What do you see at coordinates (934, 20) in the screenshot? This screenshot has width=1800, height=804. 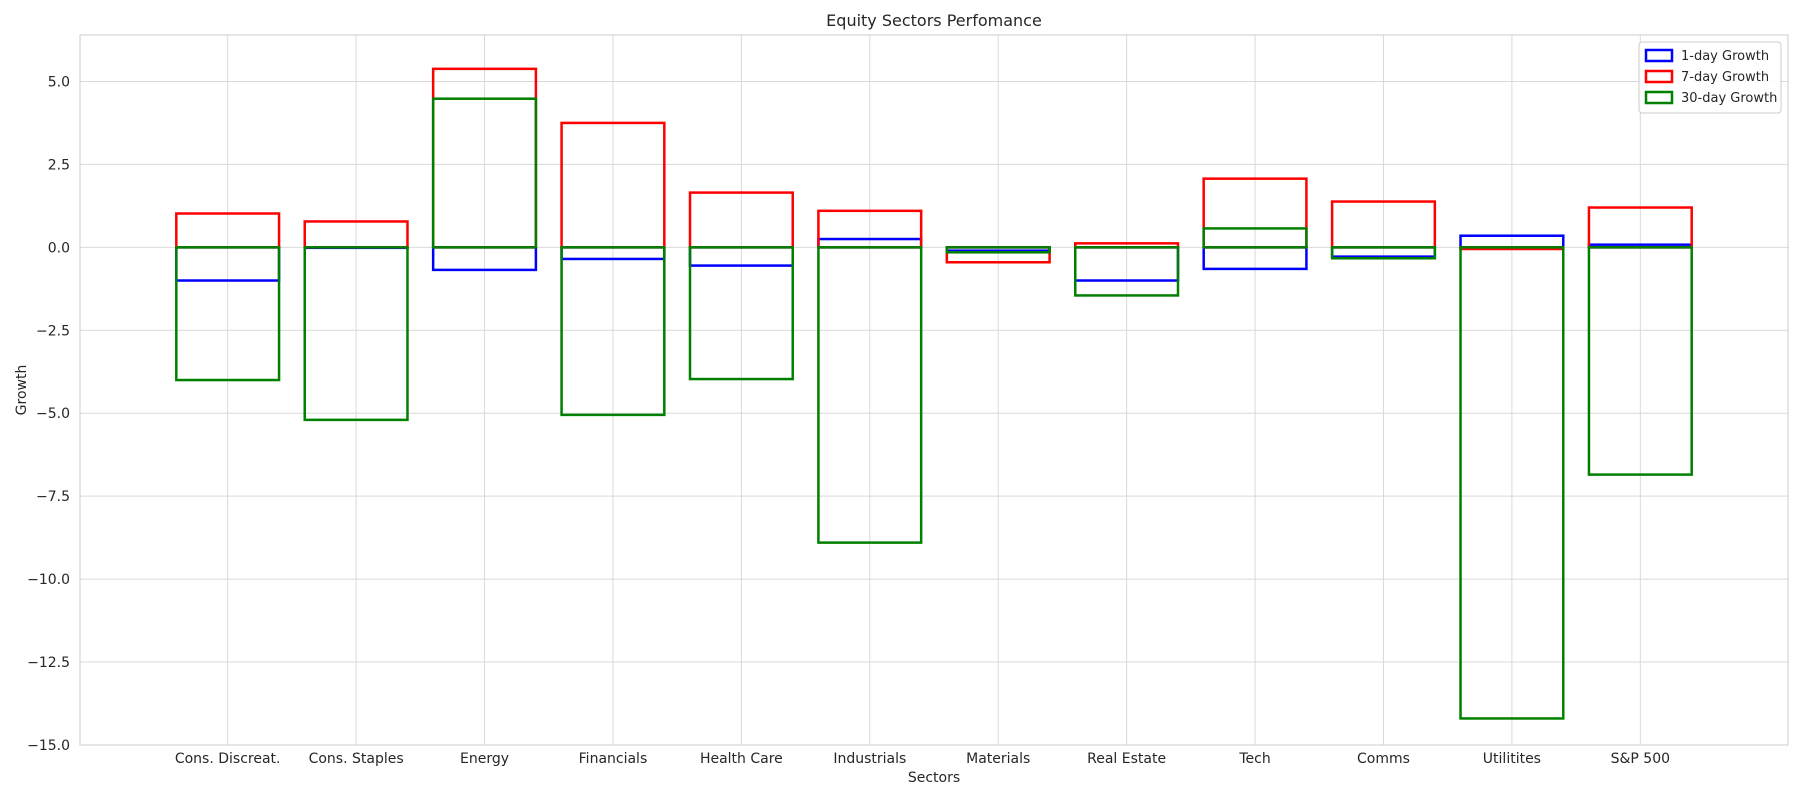 I see `chart-title: Equity Sectors Perfomance` at bounding box center [934, 20].